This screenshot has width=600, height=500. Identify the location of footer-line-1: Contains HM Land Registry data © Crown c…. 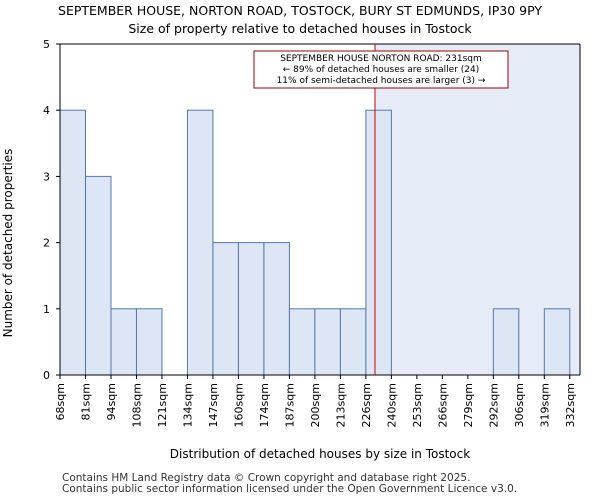
(266, 478).